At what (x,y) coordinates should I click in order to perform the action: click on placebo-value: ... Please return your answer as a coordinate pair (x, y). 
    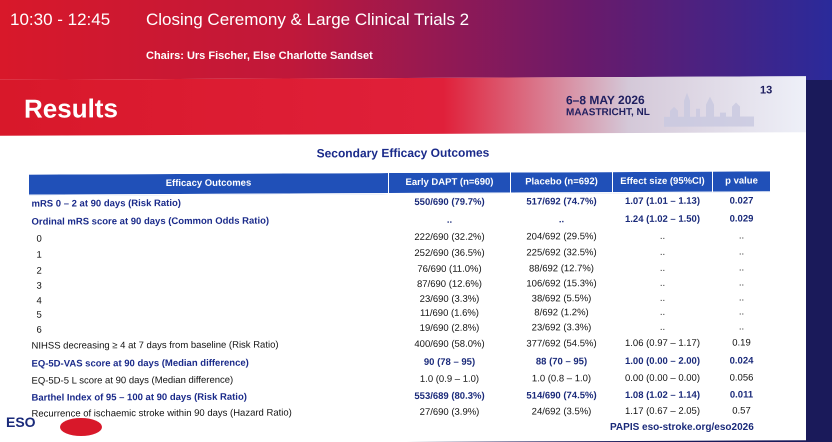
    Looking at the image, I should click on (561, 219).